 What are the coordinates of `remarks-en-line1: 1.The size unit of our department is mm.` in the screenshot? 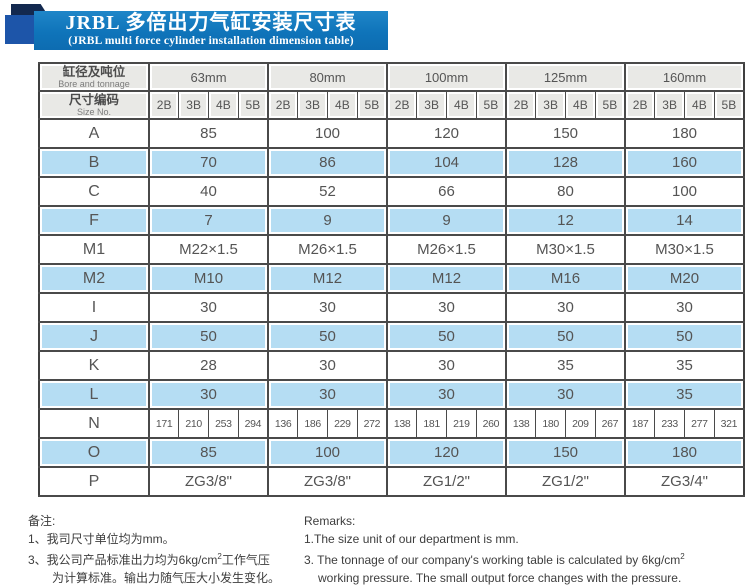 It's located at (411, 538).